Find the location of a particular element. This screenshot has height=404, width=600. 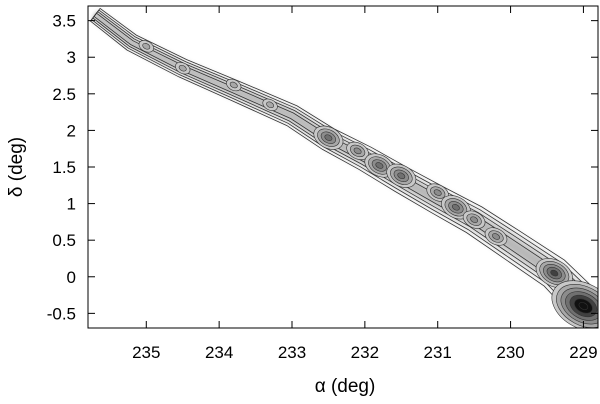

y-tick-label: 1 is located at coordinates (71, 204).